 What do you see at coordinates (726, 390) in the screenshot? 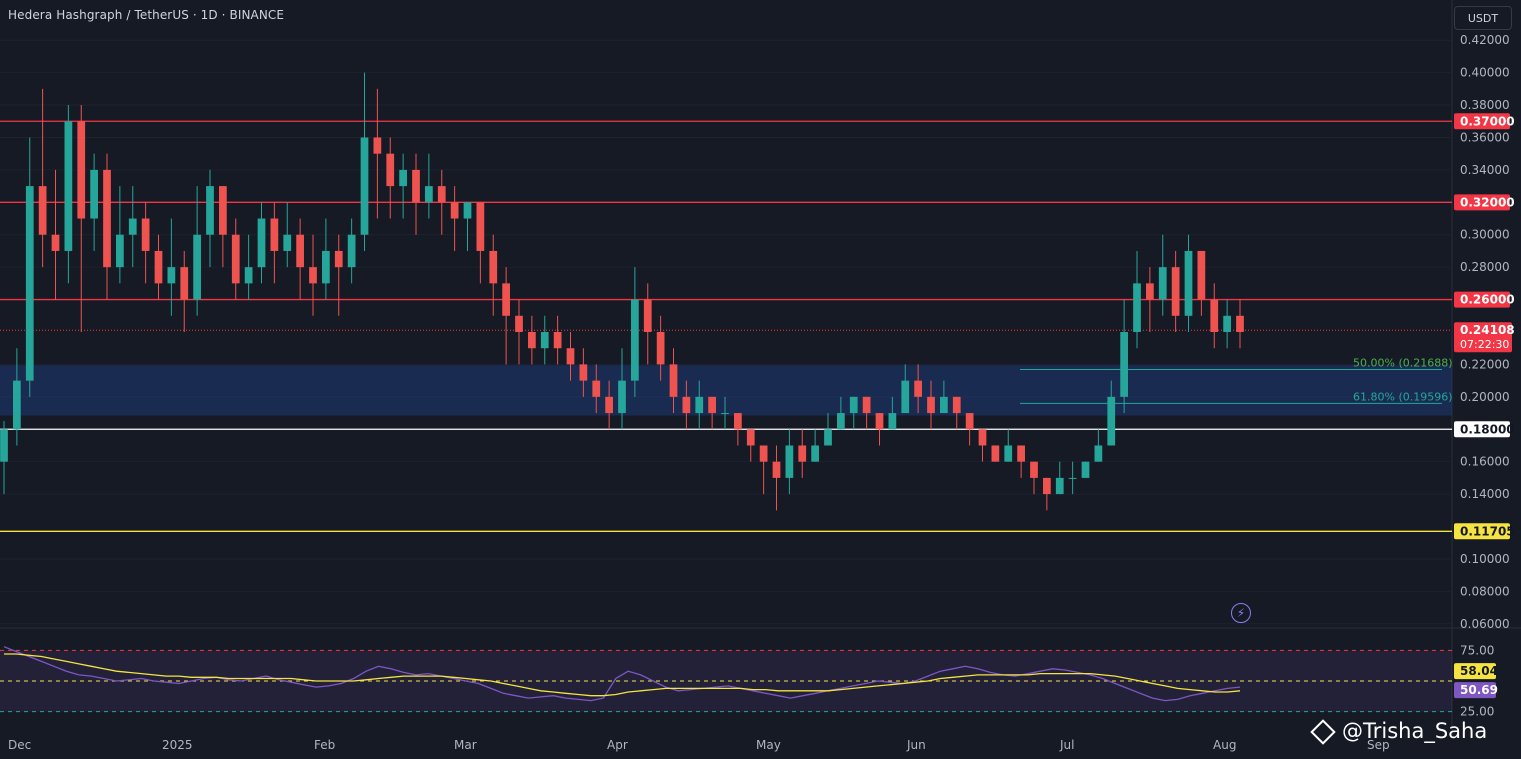
I see `fib-zone` at bounding box center [726, 390].